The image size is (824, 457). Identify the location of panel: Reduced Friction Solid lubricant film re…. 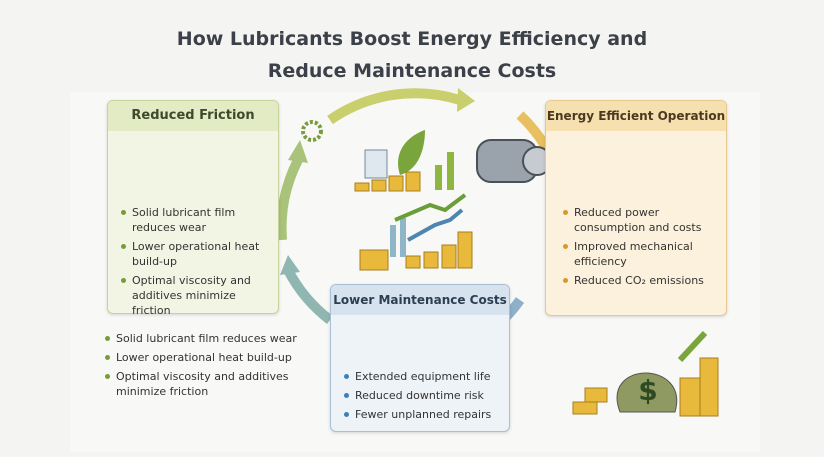
(193, 208).